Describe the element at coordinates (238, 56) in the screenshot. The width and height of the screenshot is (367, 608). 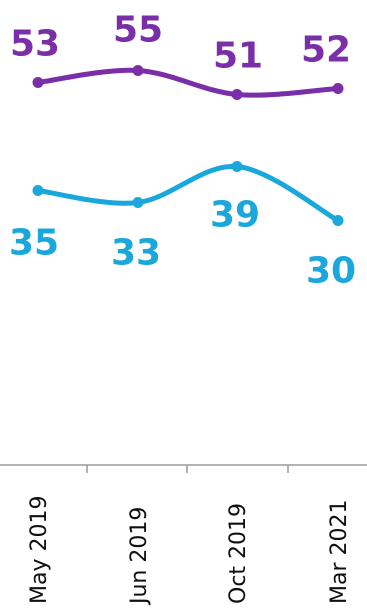
I see `series-1-data-label: 51` at that location.